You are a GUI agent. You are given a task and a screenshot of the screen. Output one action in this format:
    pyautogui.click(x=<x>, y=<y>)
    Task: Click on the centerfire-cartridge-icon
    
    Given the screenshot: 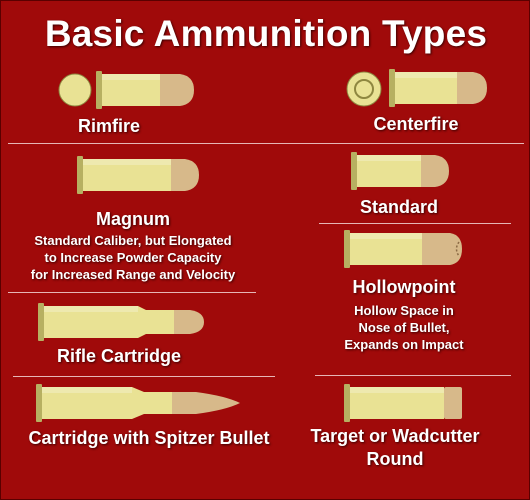 What is the action you would take?
    pyautogui.click(x=438, y=88)
    